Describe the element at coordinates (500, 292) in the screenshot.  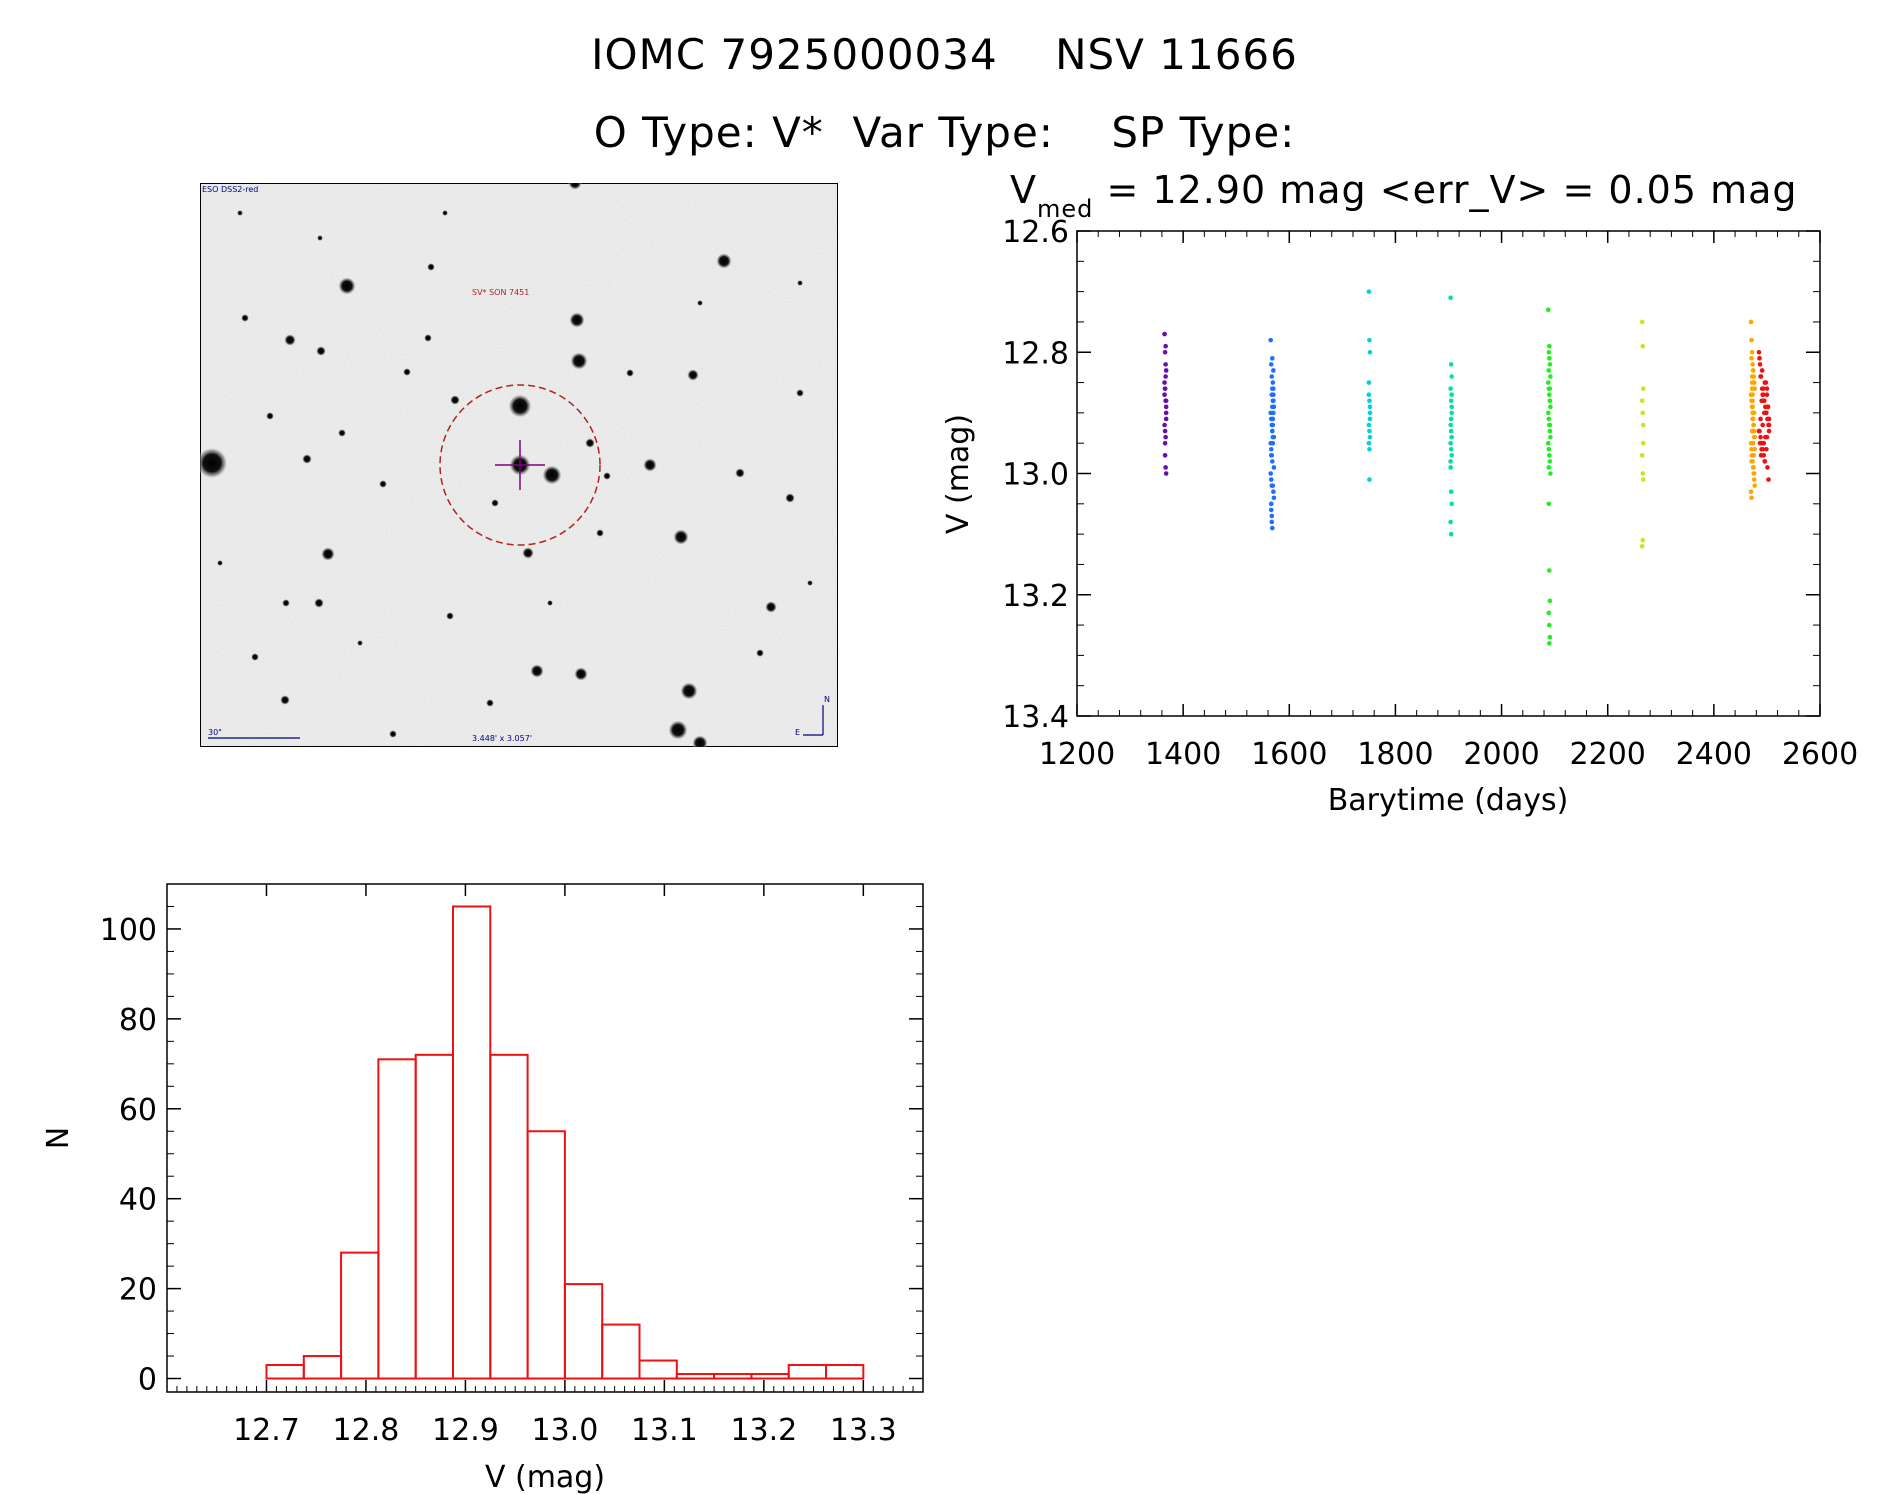
I see `target-name-label: SV* SON 7451` at that location.